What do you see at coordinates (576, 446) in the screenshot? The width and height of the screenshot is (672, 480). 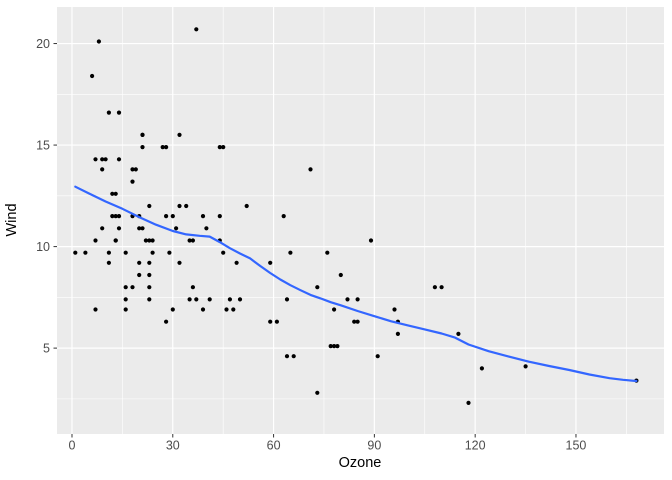 I see `x-tick-label: 150` at bounding box center [576, 446].